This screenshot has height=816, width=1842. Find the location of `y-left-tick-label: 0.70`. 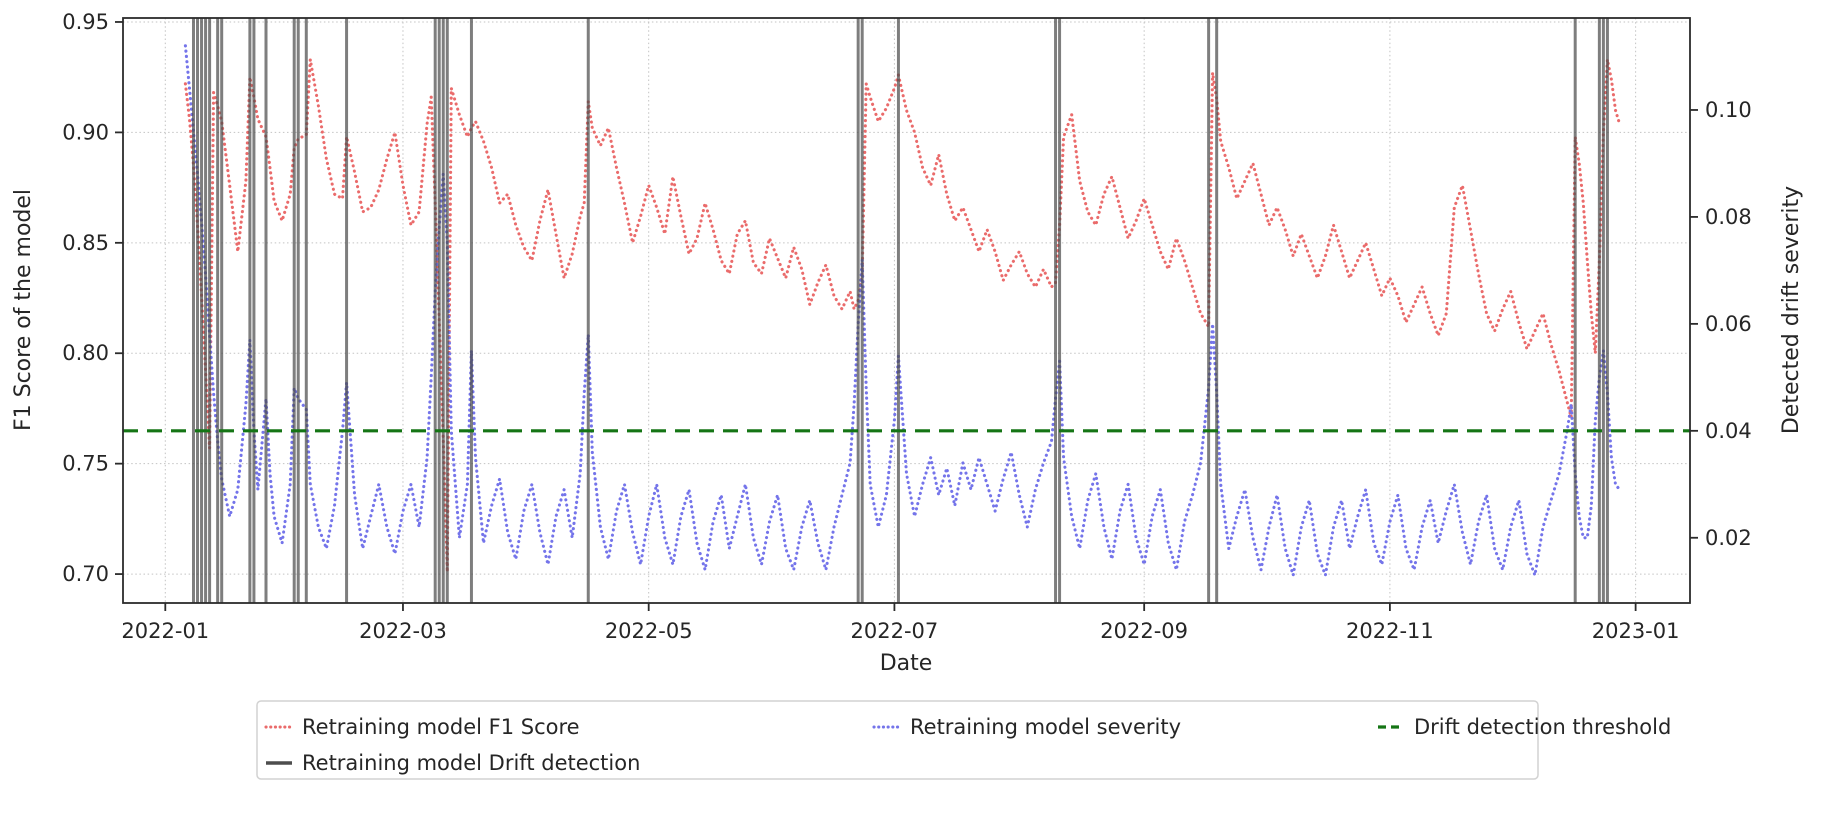

y-left-tick-label: 0.70 is located at coordinates (85, 574).